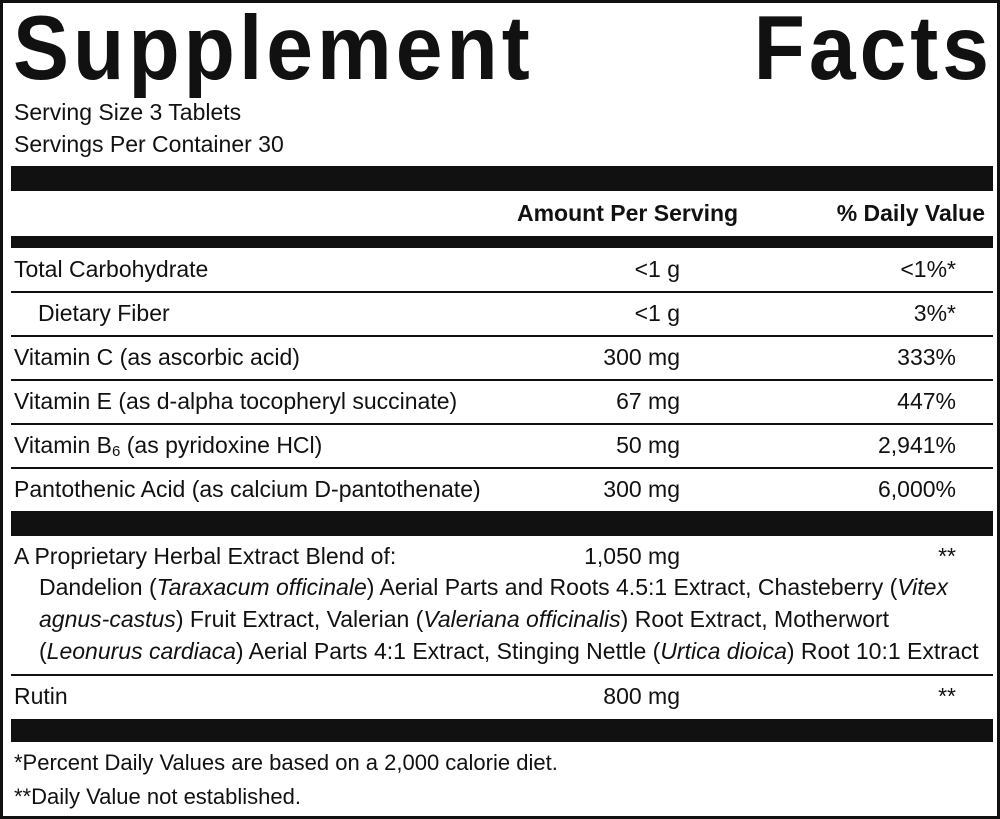 Image resolution: width=1000 pixels, height=819 pixels. I want to click on nutrient-daily-value: 6,000%, so click(916, 489).